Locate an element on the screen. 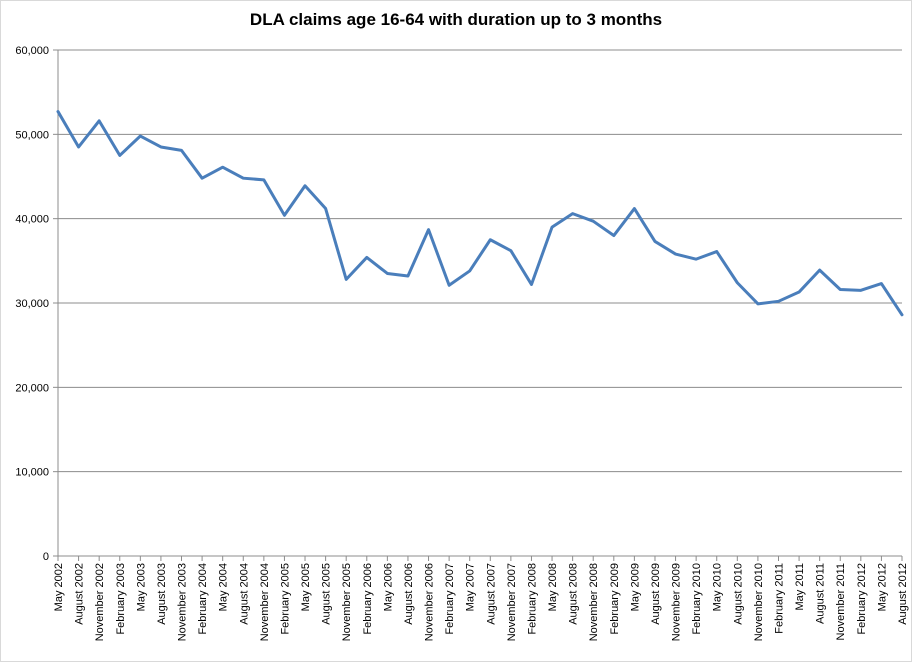 This screenshot has width=912, height=662. x-tick-label: May 2006 is located at coordinates (388, 587).